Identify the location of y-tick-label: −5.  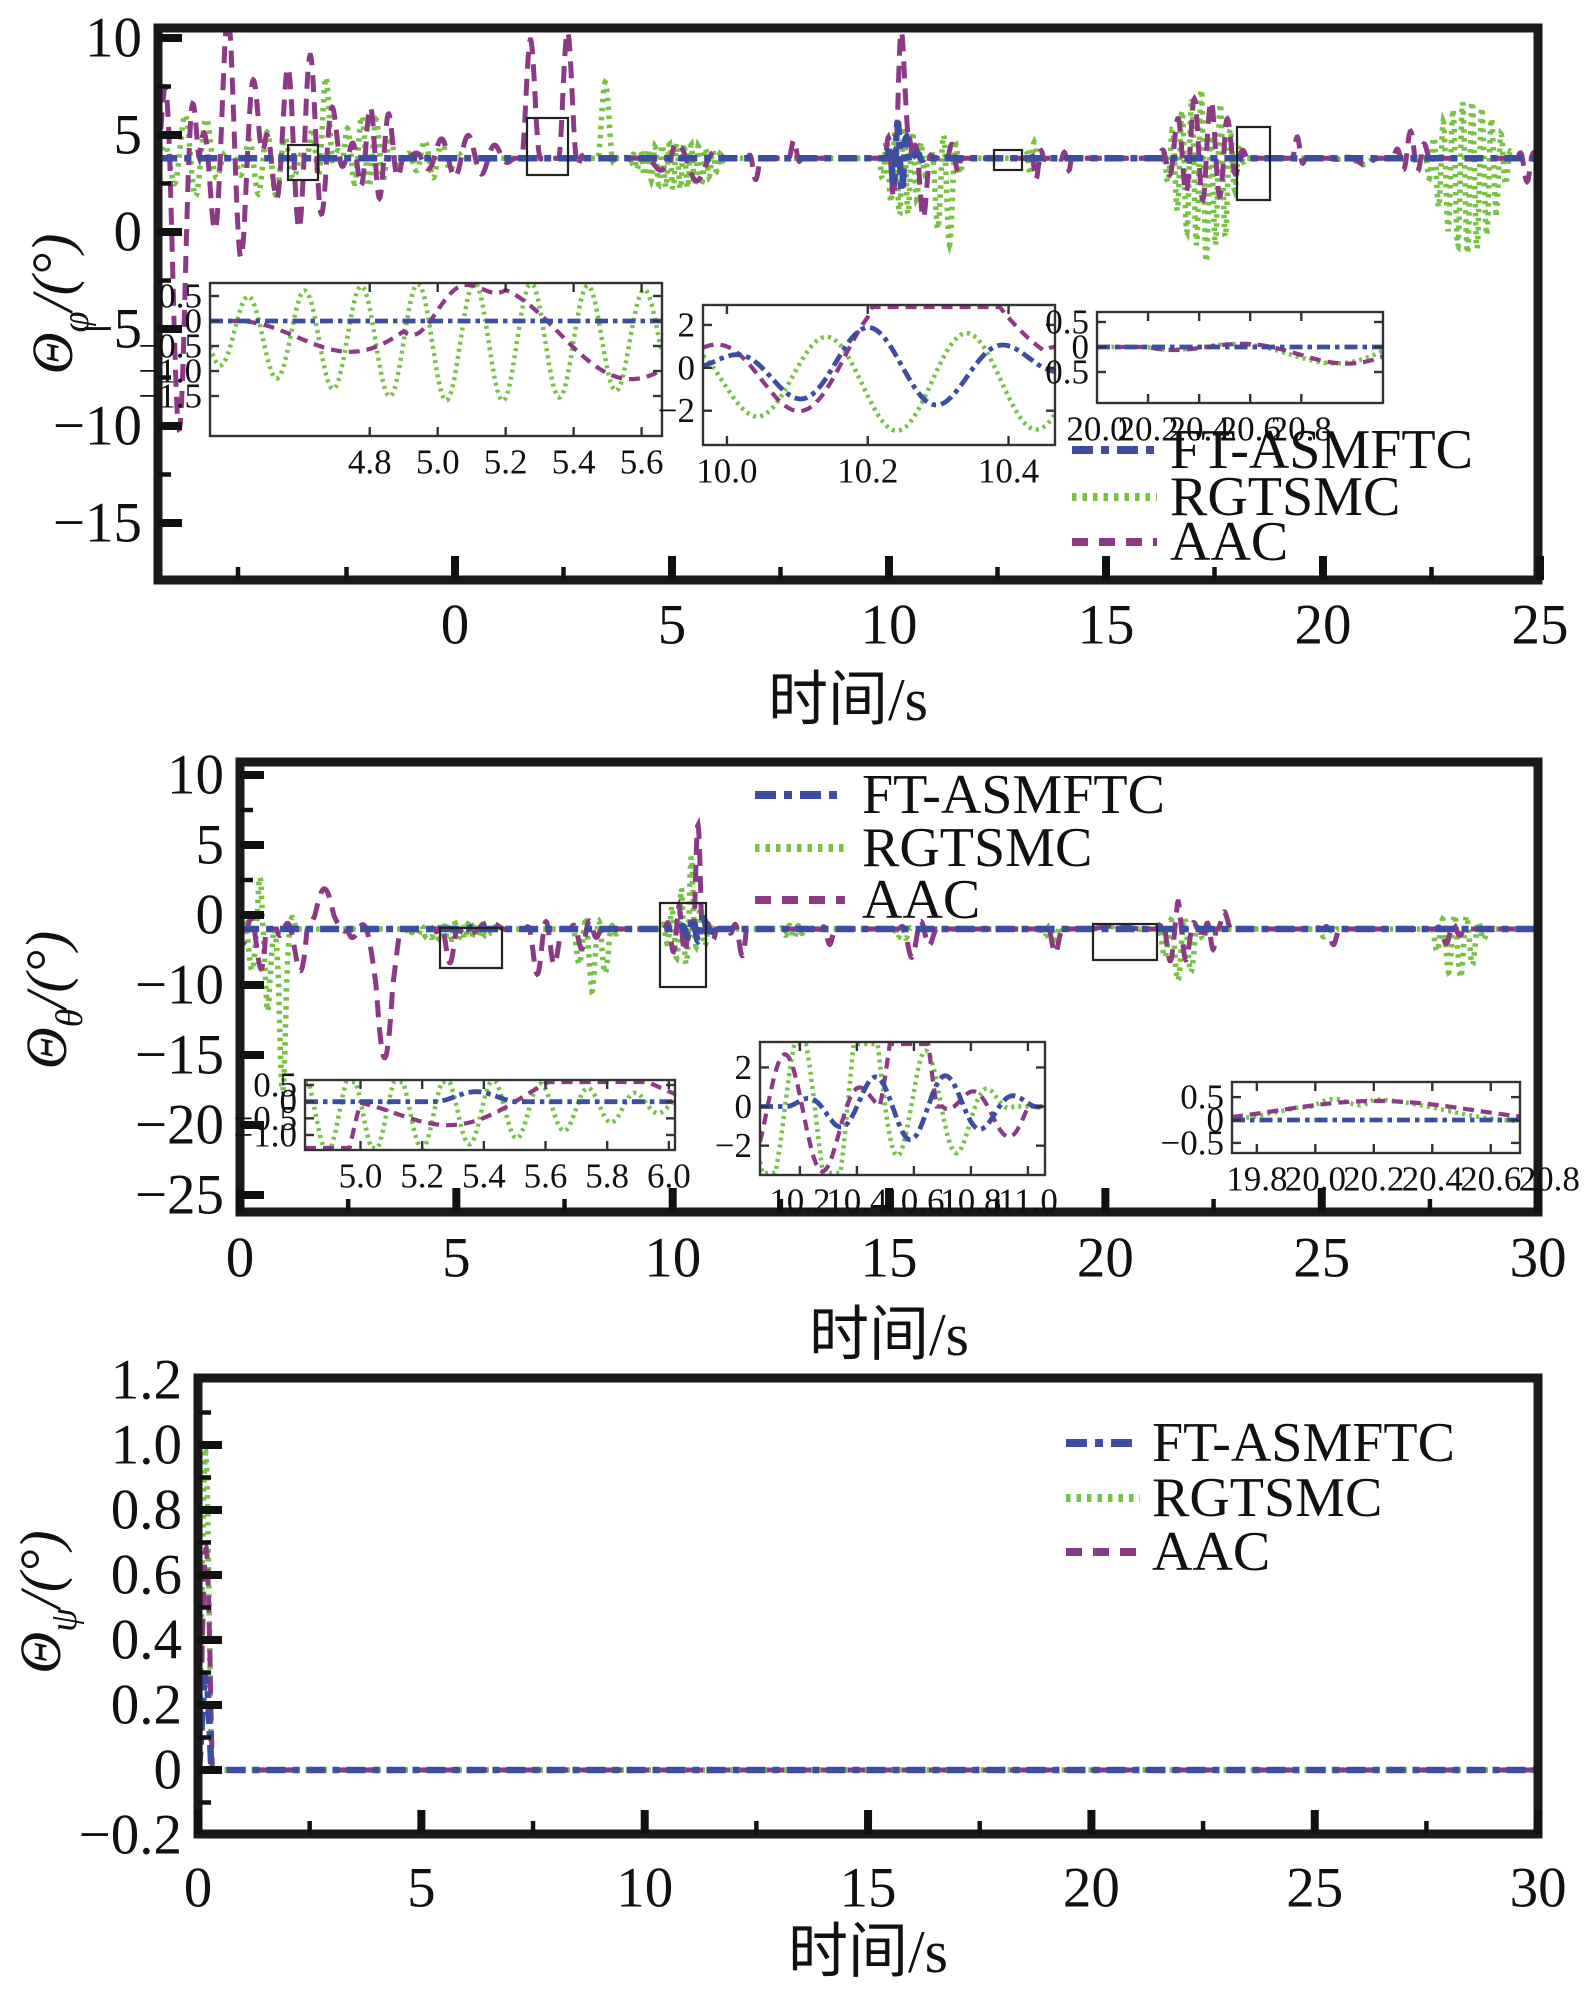
(111, 329).